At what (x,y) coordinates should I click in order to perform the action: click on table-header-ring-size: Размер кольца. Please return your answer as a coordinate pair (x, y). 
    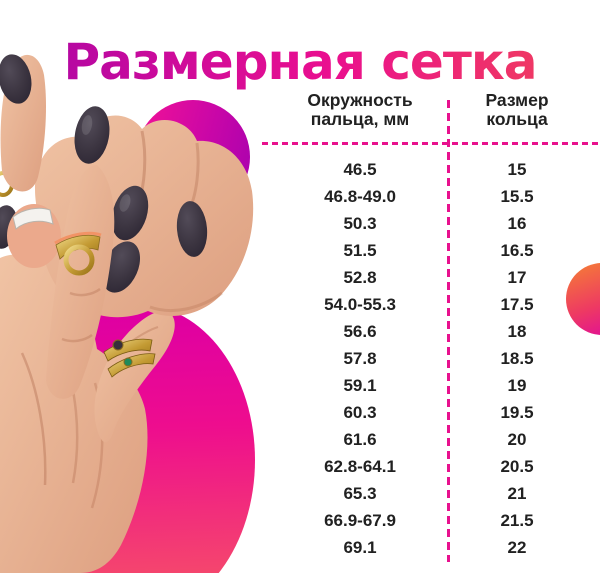
    Looking at the image, I should click on (517, 109).